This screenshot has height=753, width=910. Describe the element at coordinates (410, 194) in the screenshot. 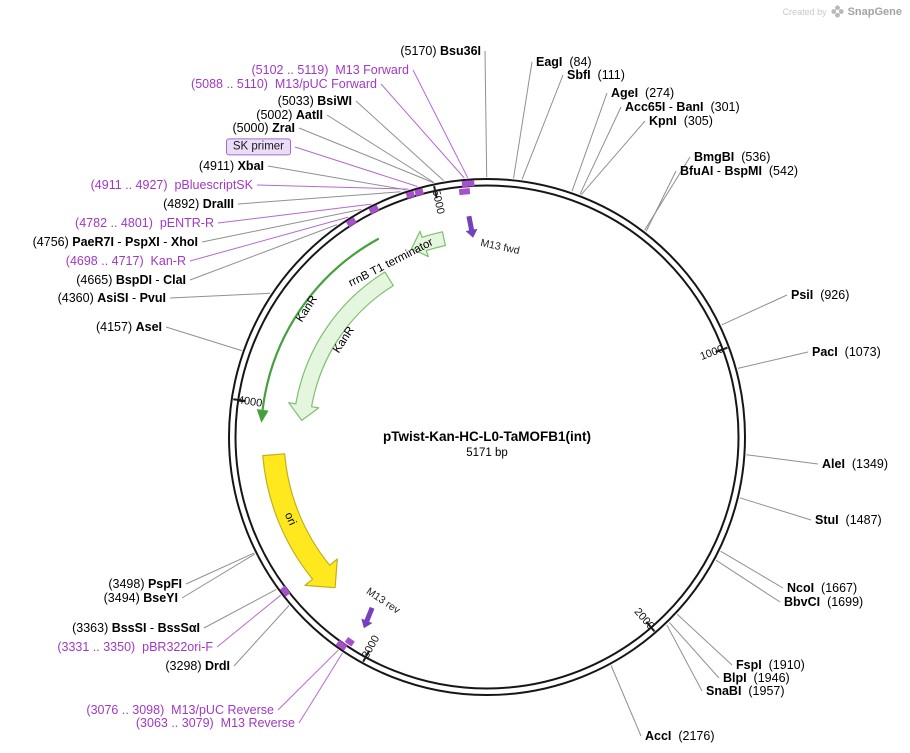

I see `primer-binding-site-mark-pbluescript-sk-site` at that location.